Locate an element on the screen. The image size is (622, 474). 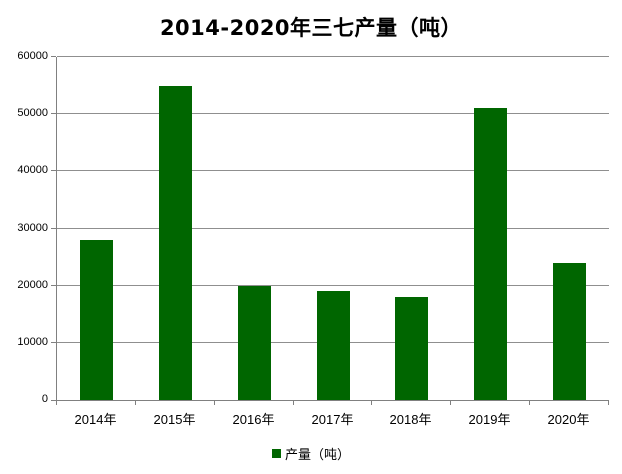
chart-title: 2014-2020年三七产量（吨） is located at coordinates (311, 28).